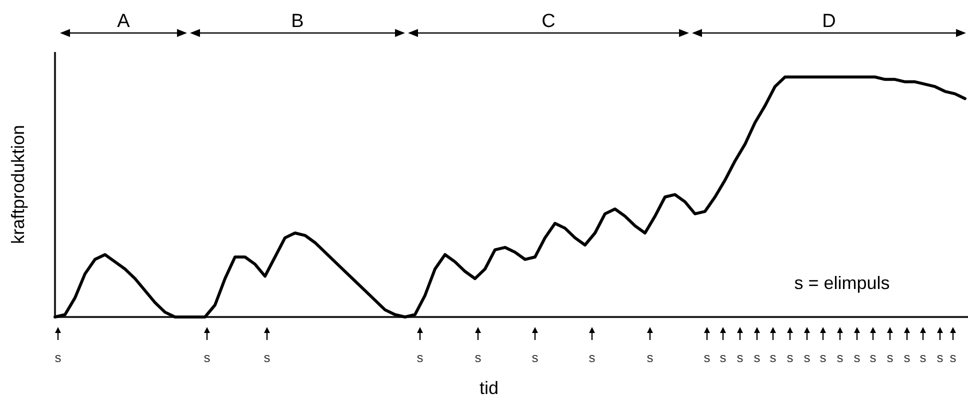 This screenshot has height=401, width=968. I want to click on text: A, so click(123, 21).